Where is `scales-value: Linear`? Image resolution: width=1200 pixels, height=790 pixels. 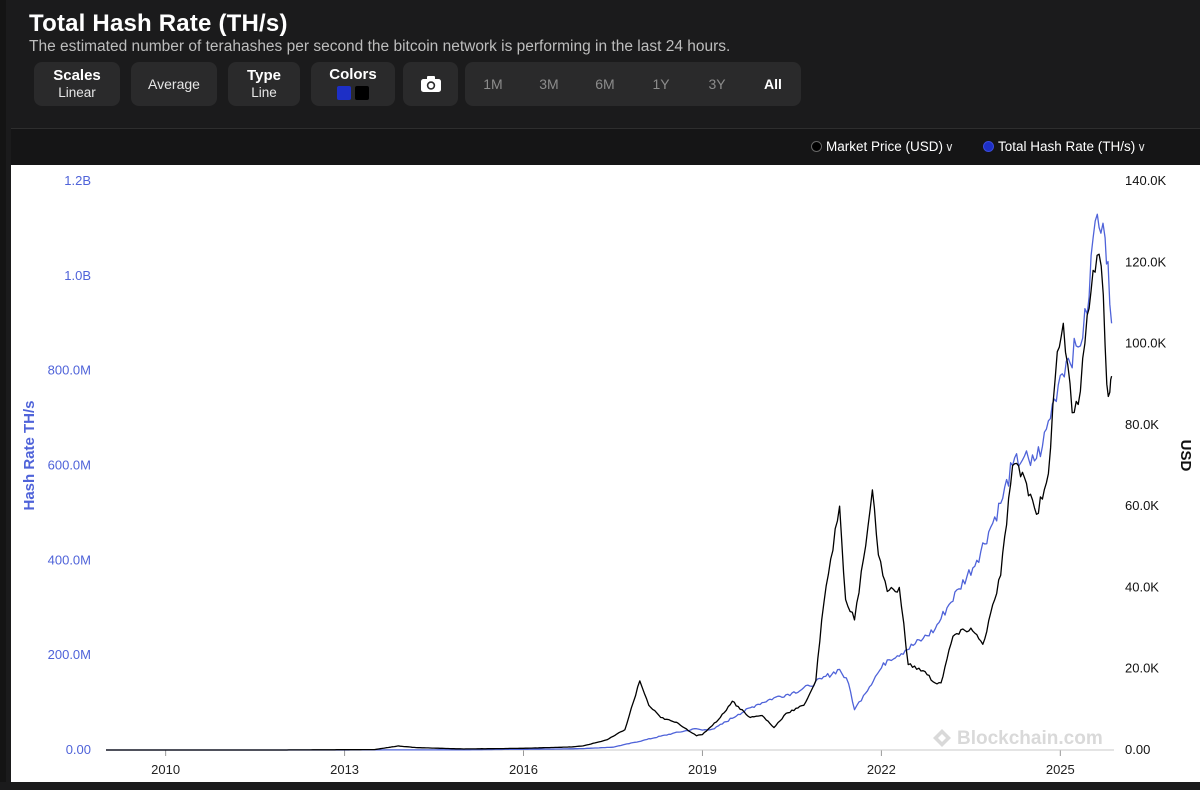 scales-value: Linear is located at coordinates (77, 92).